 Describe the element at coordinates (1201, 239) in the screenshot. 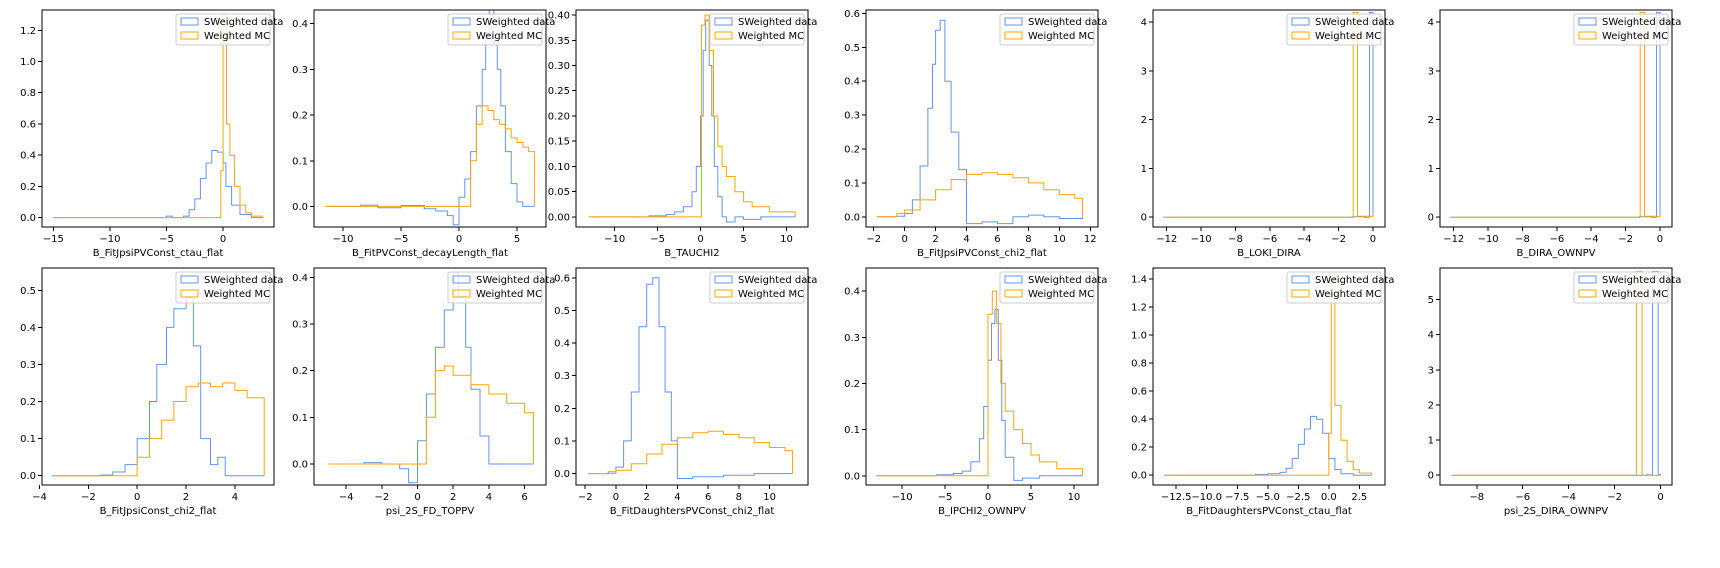

I see `x-tick-label: −10` at that location.